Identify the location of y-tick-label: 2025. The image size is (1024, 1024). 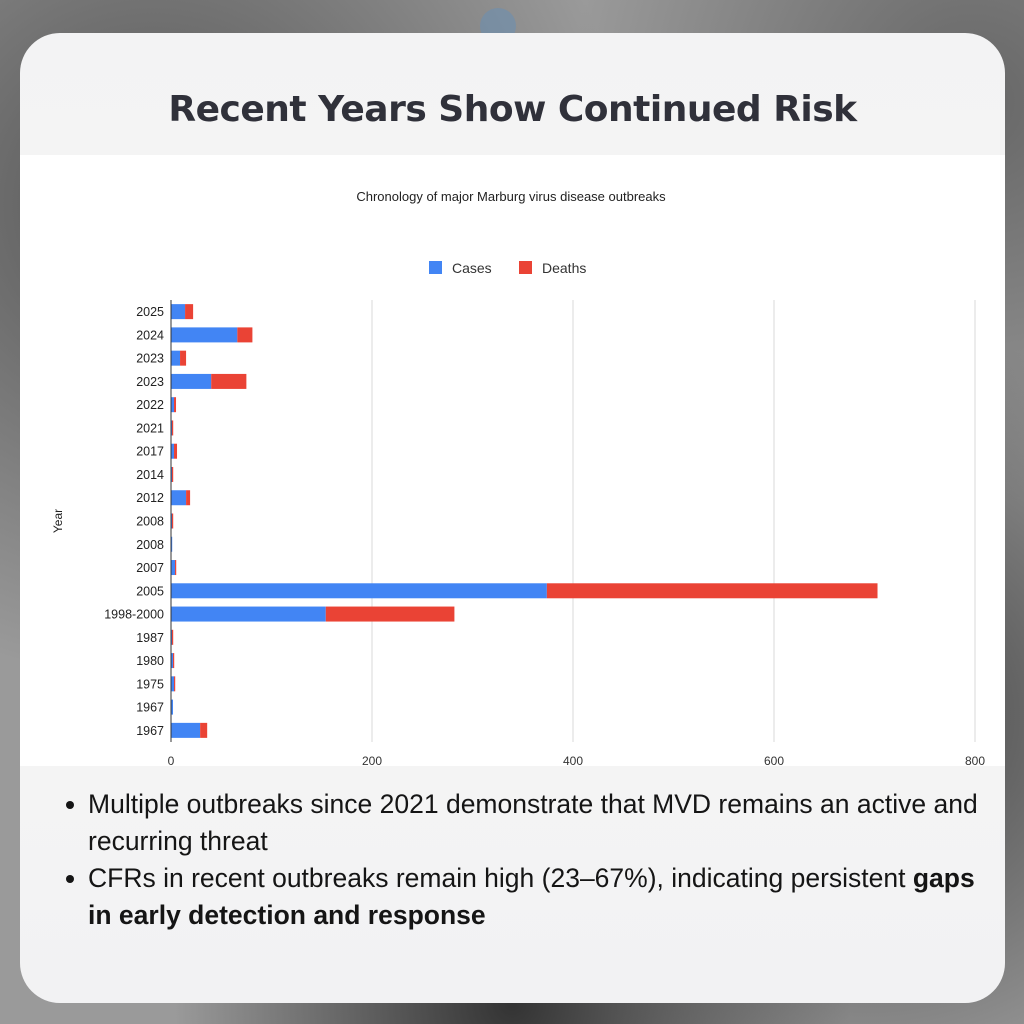
(150, 312).